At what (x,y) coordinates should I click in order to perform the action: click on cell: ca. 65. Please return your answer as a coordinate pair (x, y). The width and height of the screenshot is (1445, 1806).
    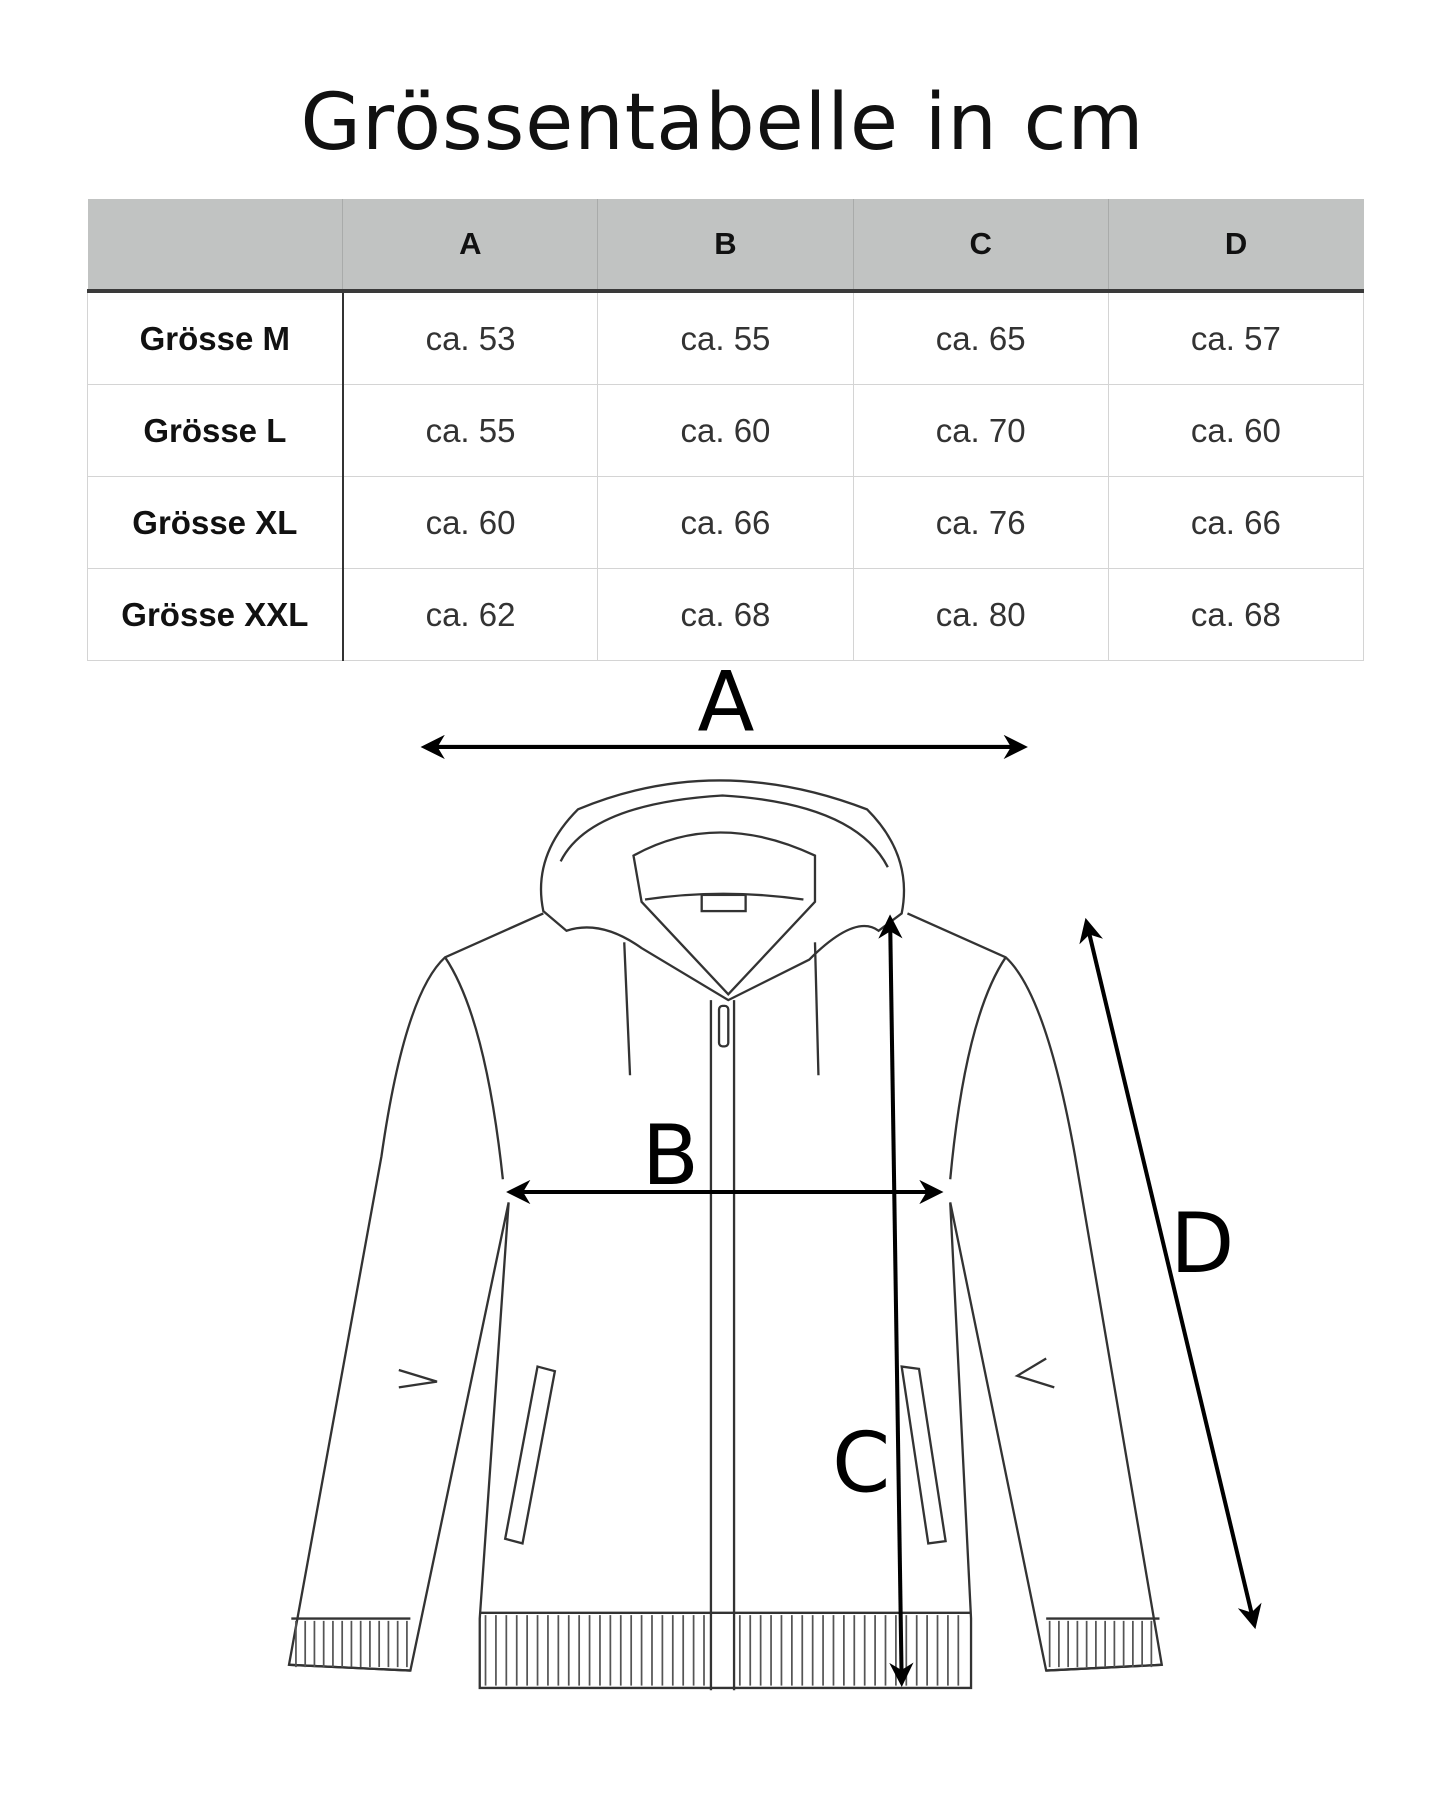
    Looking at the image, I should click on (980, 337).